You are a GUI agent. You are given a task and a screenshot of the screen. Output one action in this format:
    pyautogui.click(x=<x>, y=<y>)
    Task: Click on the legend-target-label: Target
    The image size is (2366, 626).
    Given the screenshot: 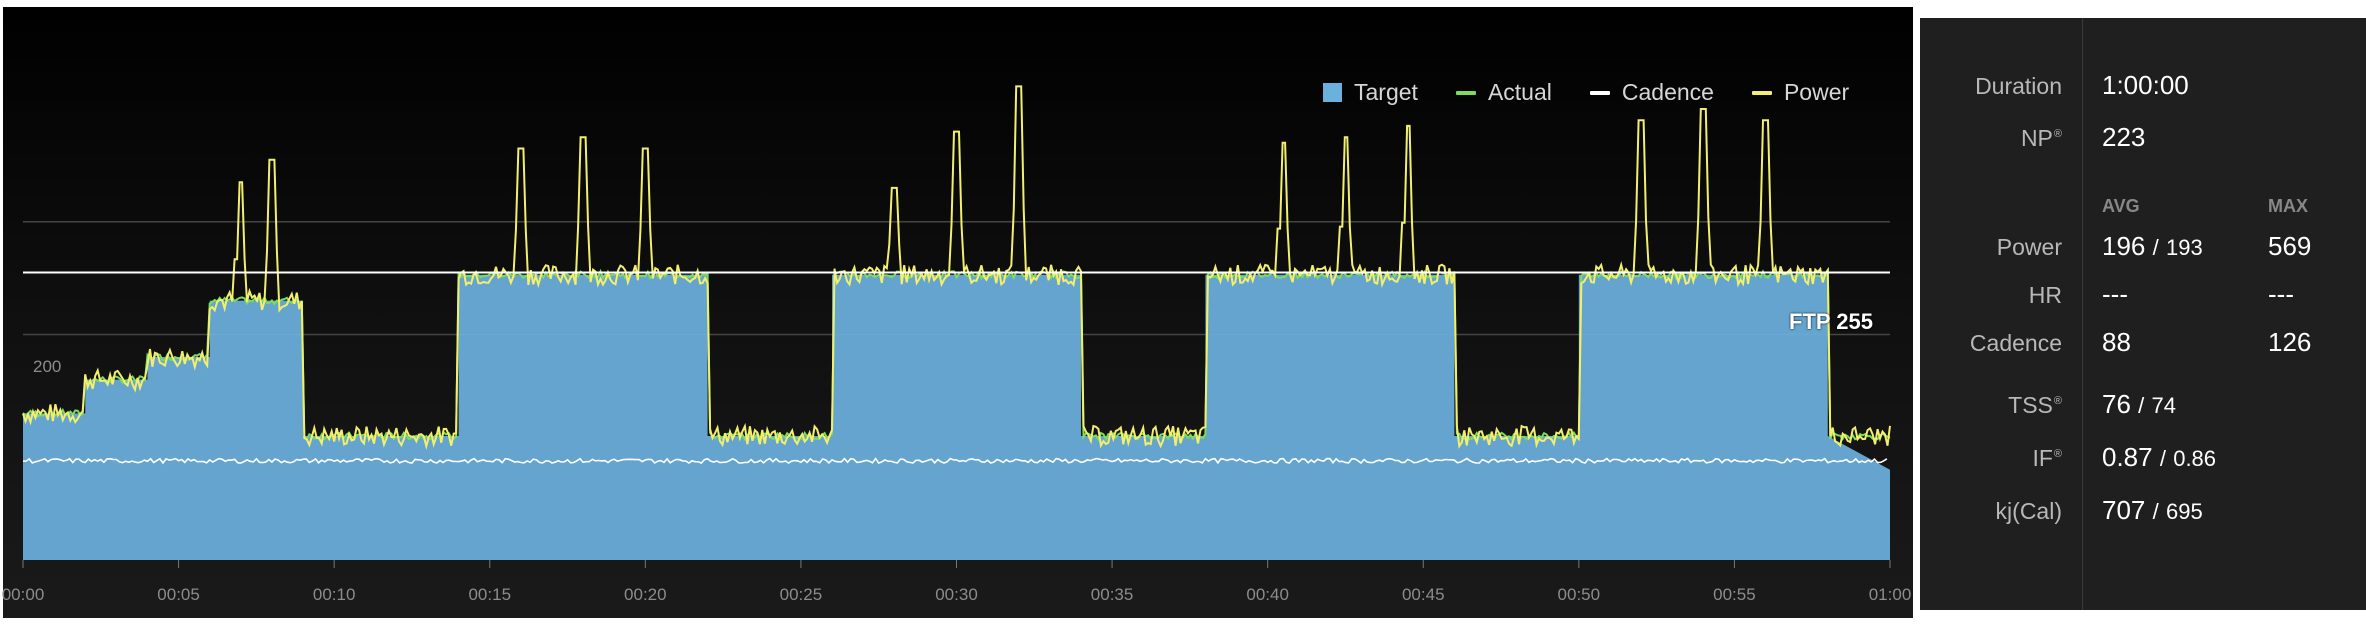 What is the action you would take?
    pyautogui.click(x=1386, y=92)
    